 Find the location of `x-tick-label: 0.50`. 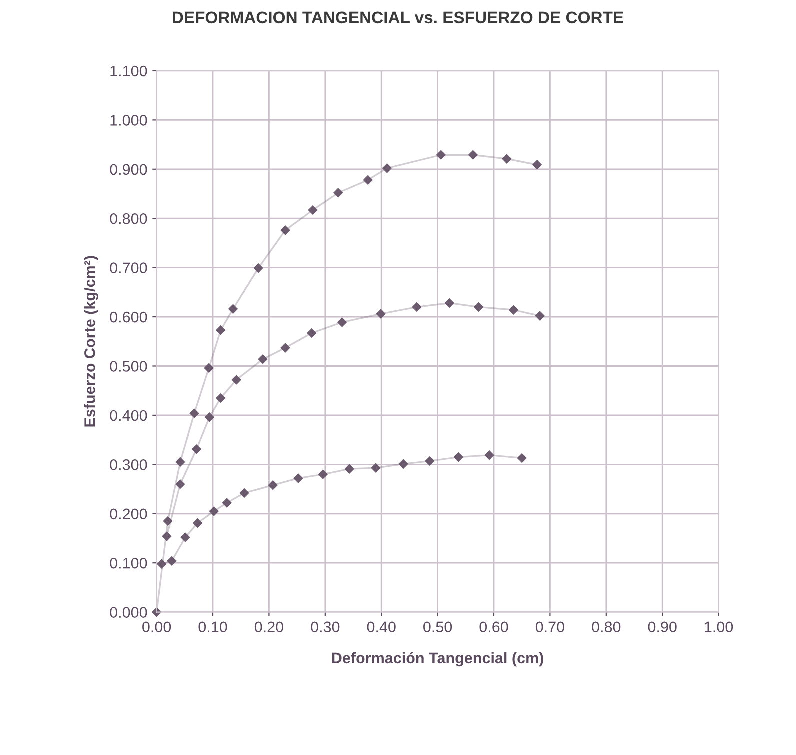

x-tick-label: 0.50 is located at coordinates (438, 627).